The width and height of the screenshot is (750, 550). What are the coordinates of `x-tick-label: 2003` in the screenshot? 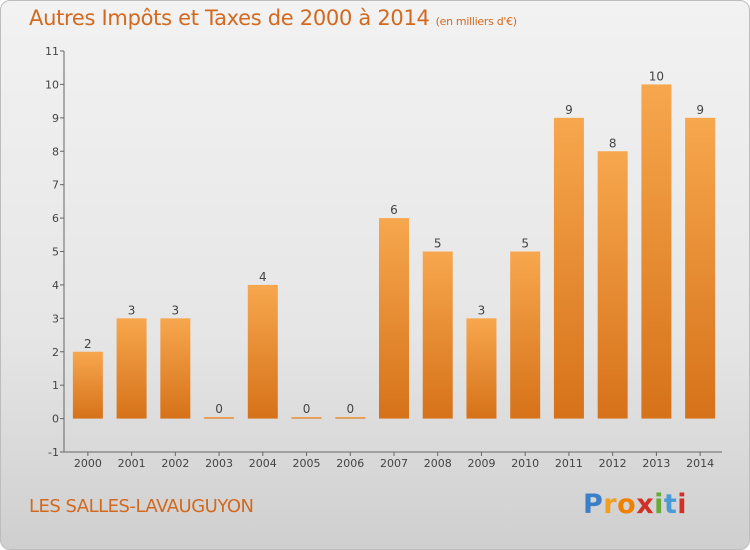 It's located at (219, 463).